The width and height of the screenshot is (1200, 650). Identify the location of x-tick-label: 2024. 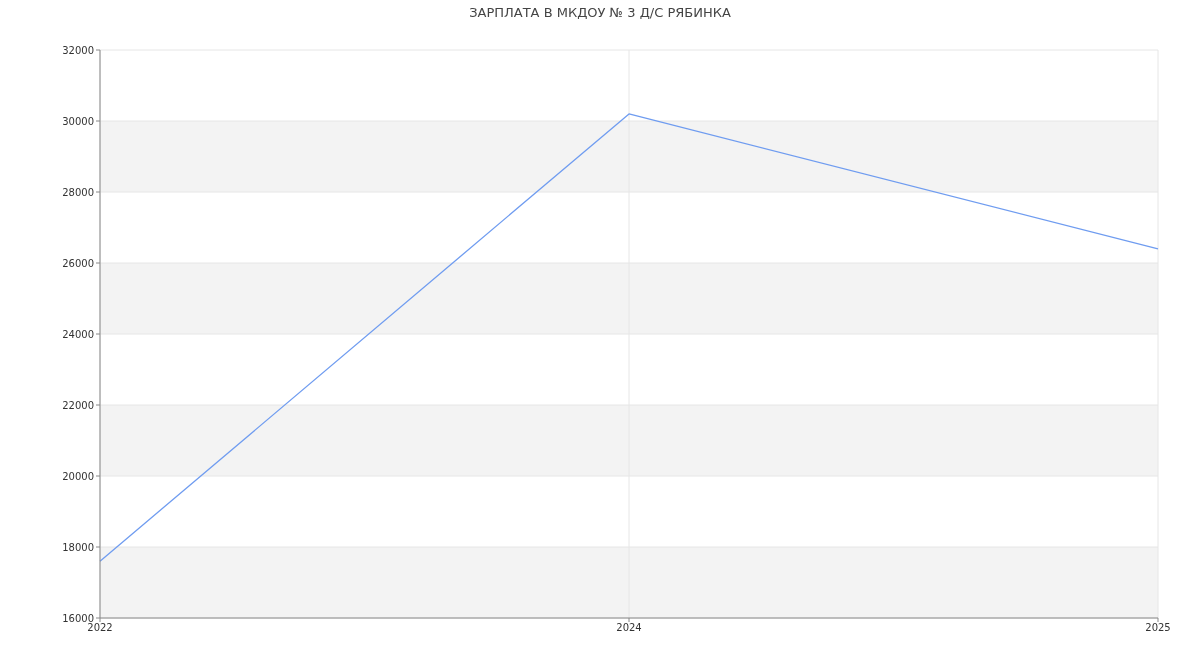
(629, 628).